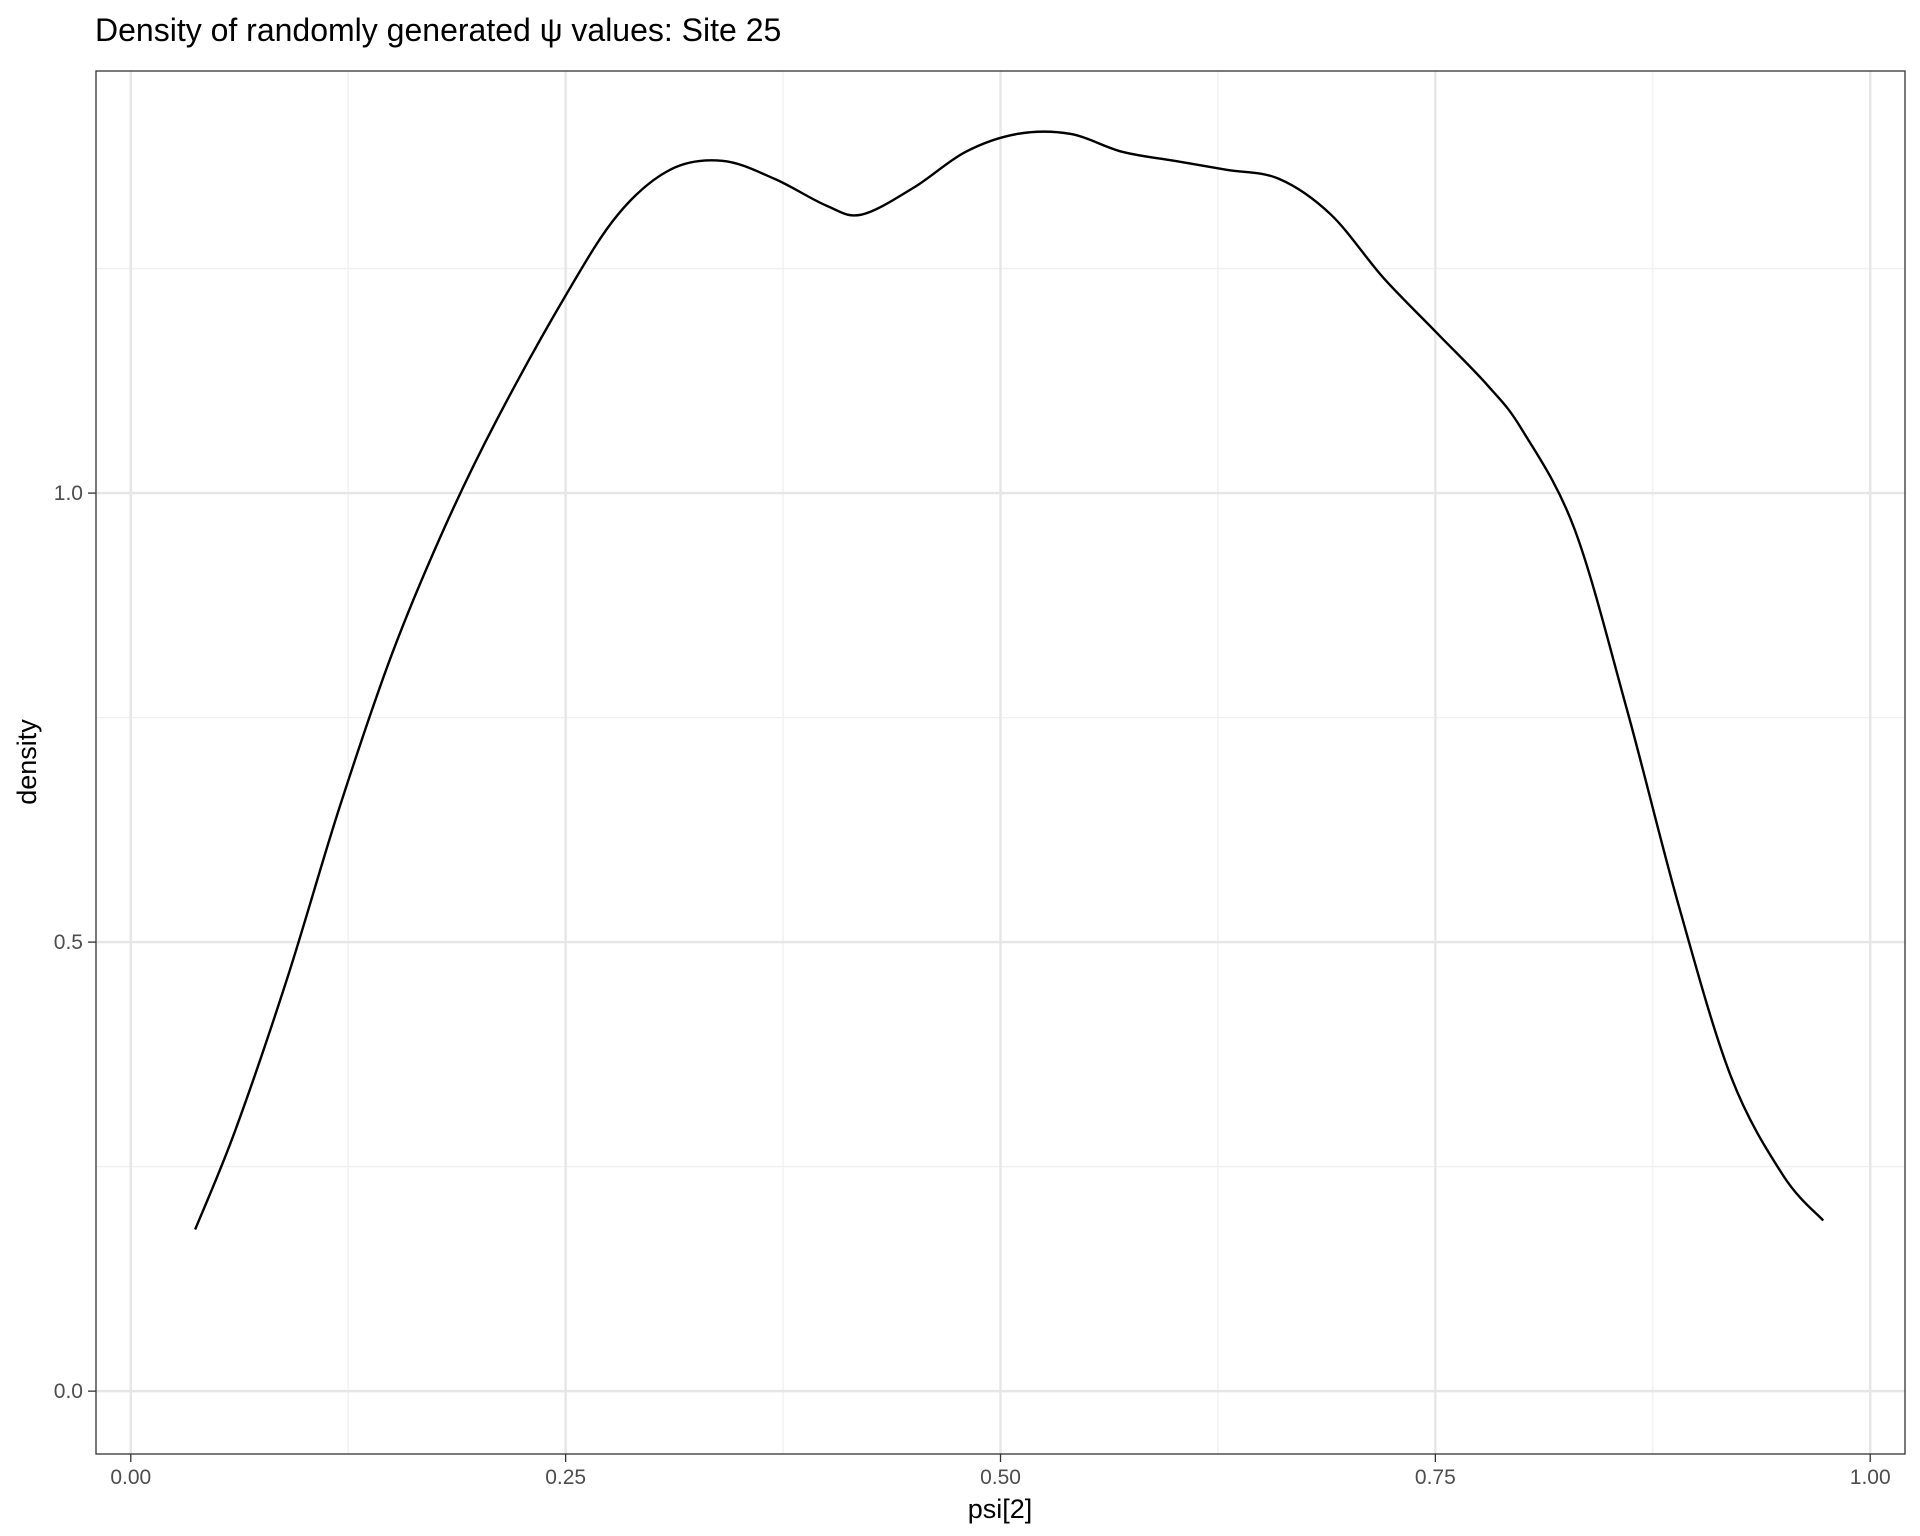  What do you see at coordinates (1870, 1477) in the screenshot?
I see `x-tick-label: 1.00` at bounding box center [1870, 1477].